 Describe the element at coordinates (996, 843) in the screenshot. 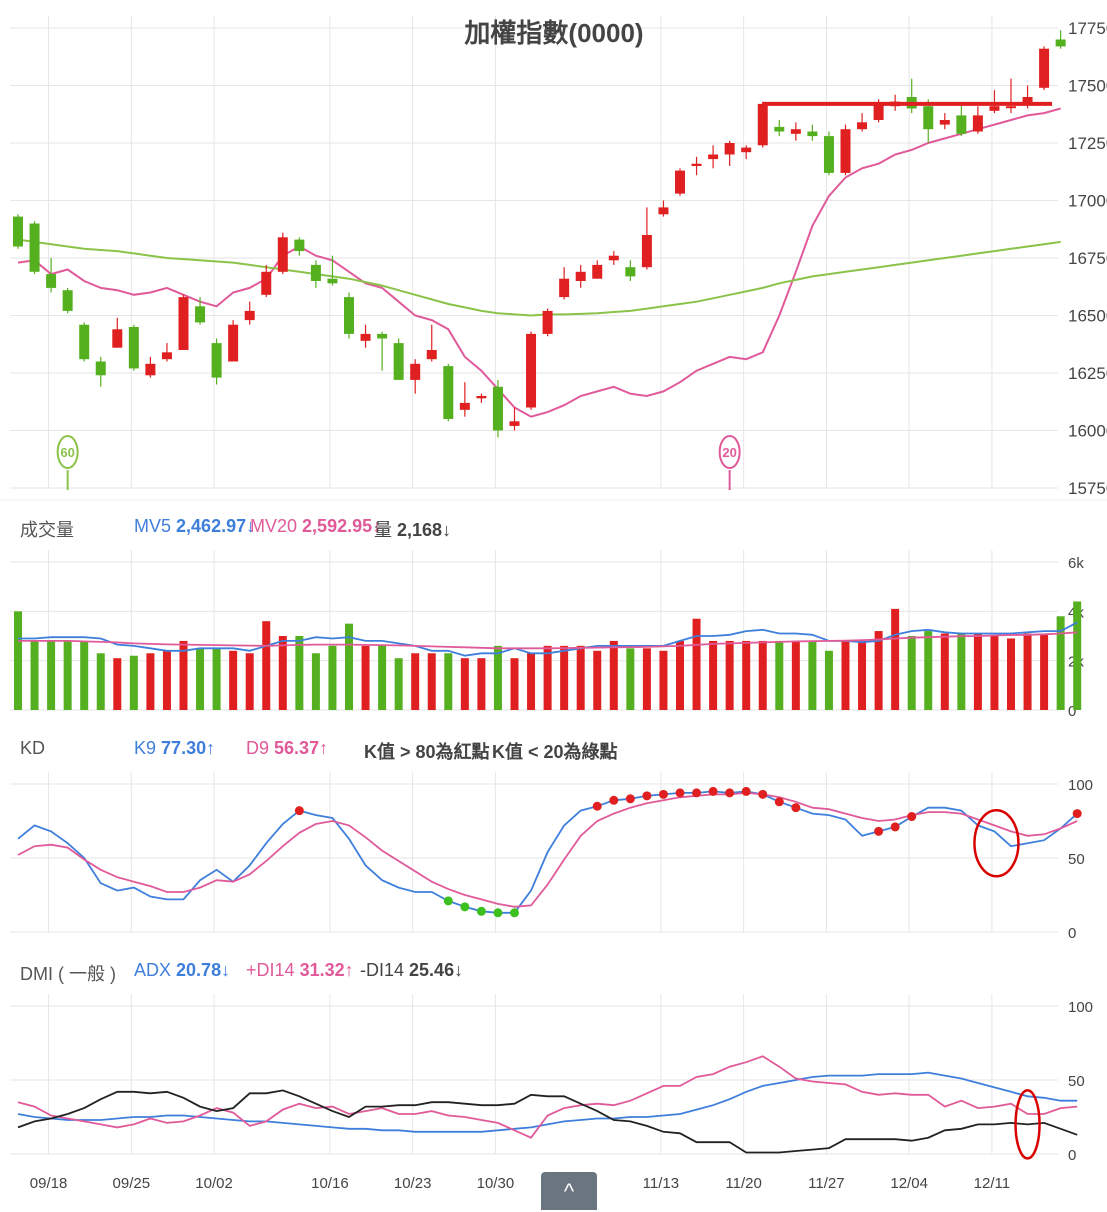

I see `kd-highlight-circle` at that location.